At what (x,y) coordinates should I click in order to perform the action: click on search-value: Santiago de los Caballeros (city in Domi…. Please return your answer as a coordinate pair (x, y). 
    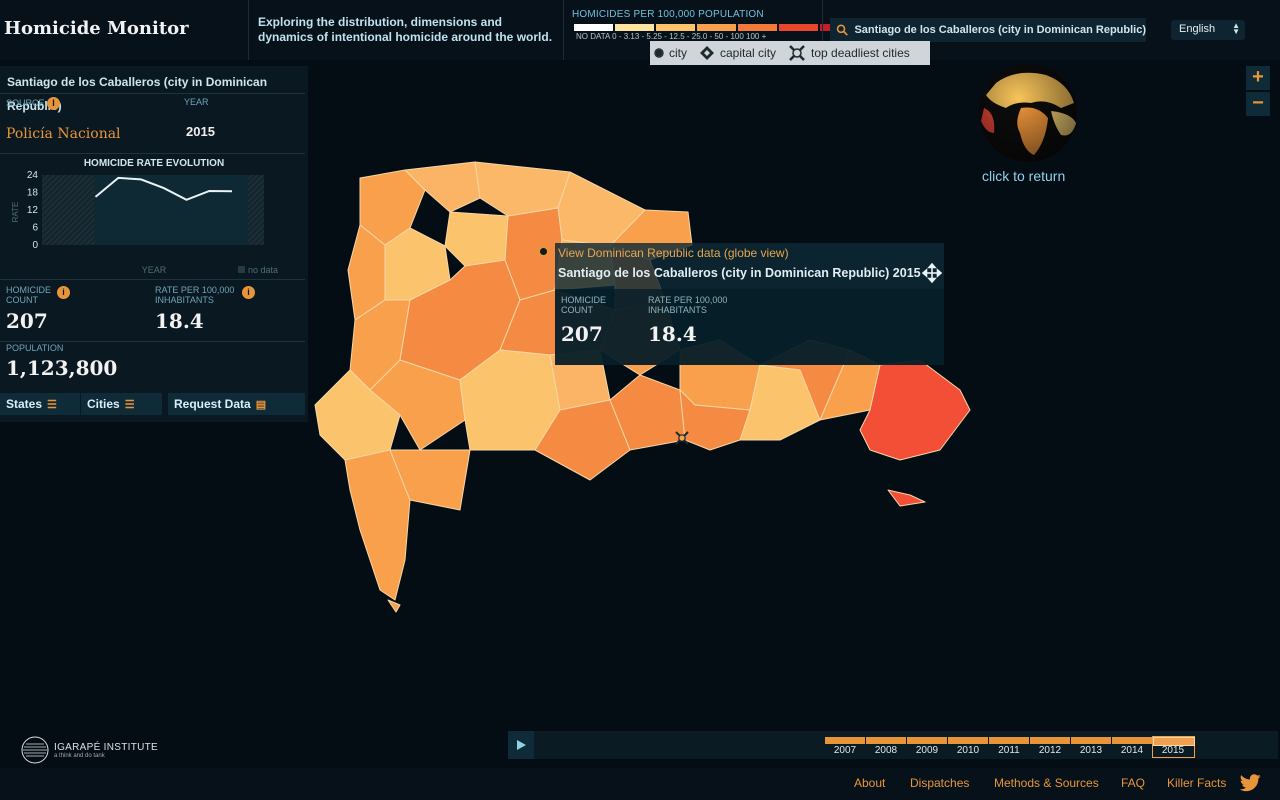
    Looking at the image, I should click on (1000, 30).